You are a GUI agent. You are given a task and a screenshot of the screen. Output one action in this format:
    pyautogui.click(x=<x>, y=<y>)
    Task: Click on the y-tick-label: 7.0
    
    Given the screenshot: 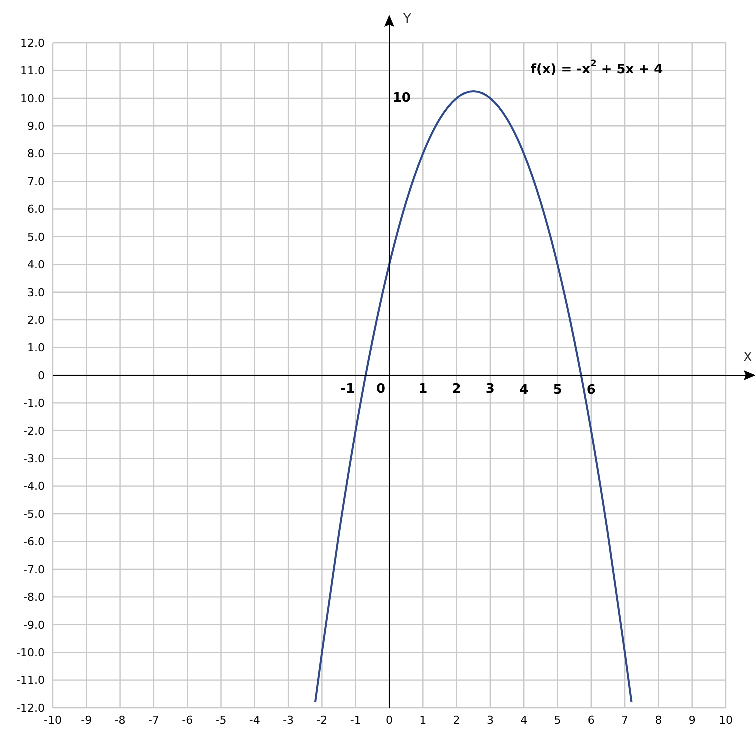 What is the action you would take?
    pyautogui.click(x=36, y=181)
    